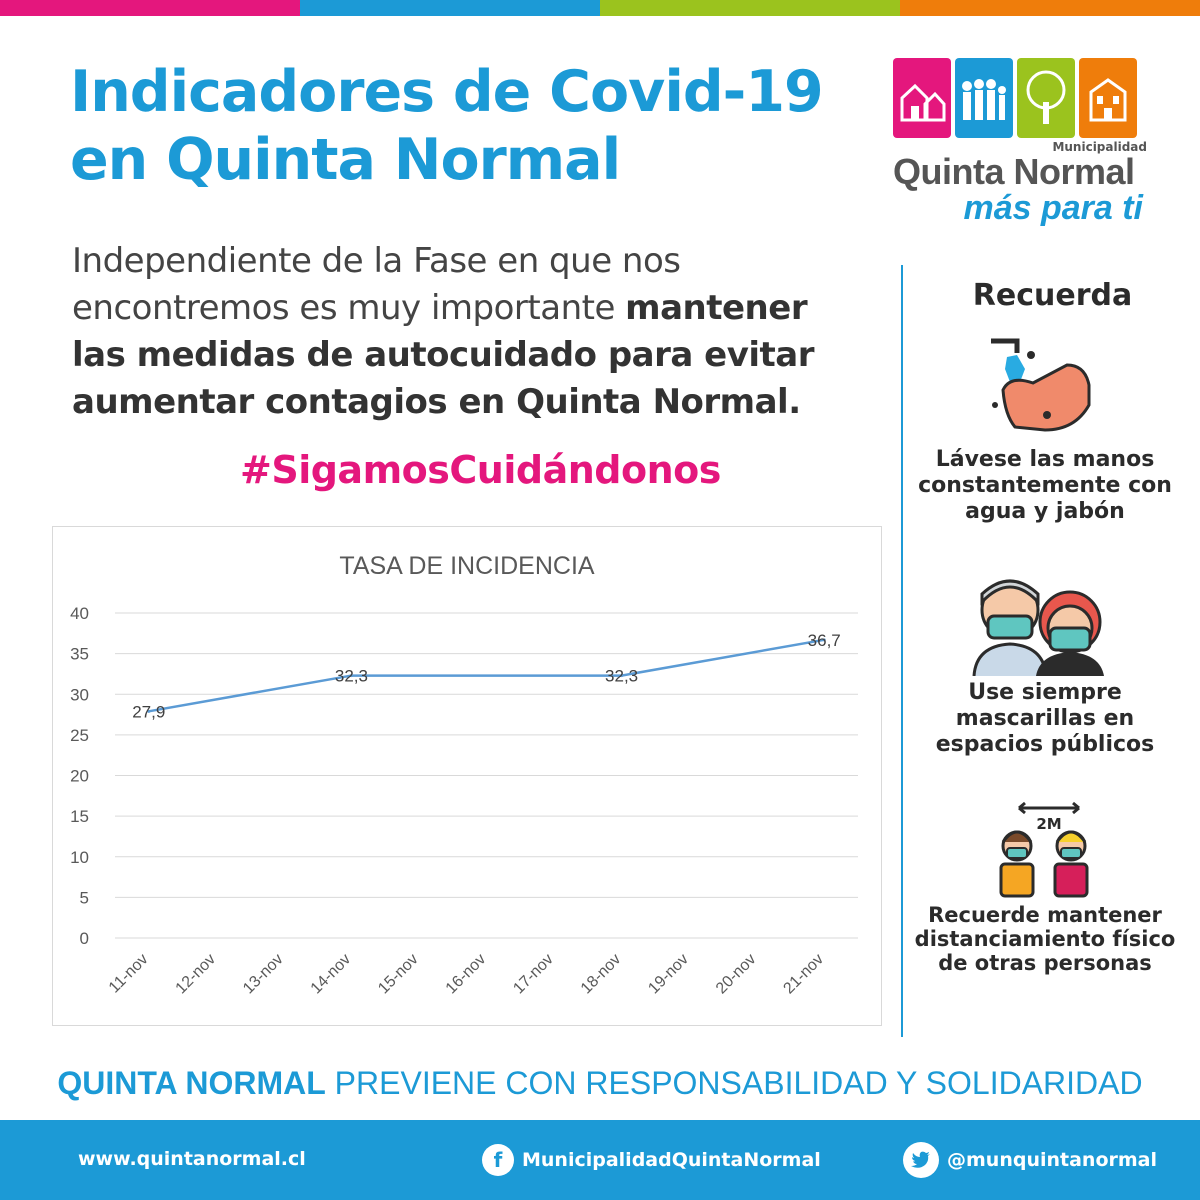 This screenshot has height=1200, width=1200. Describe the element at coordinates (84, 938) in the screenshot. I see `y-tick-label: 0` at that location.